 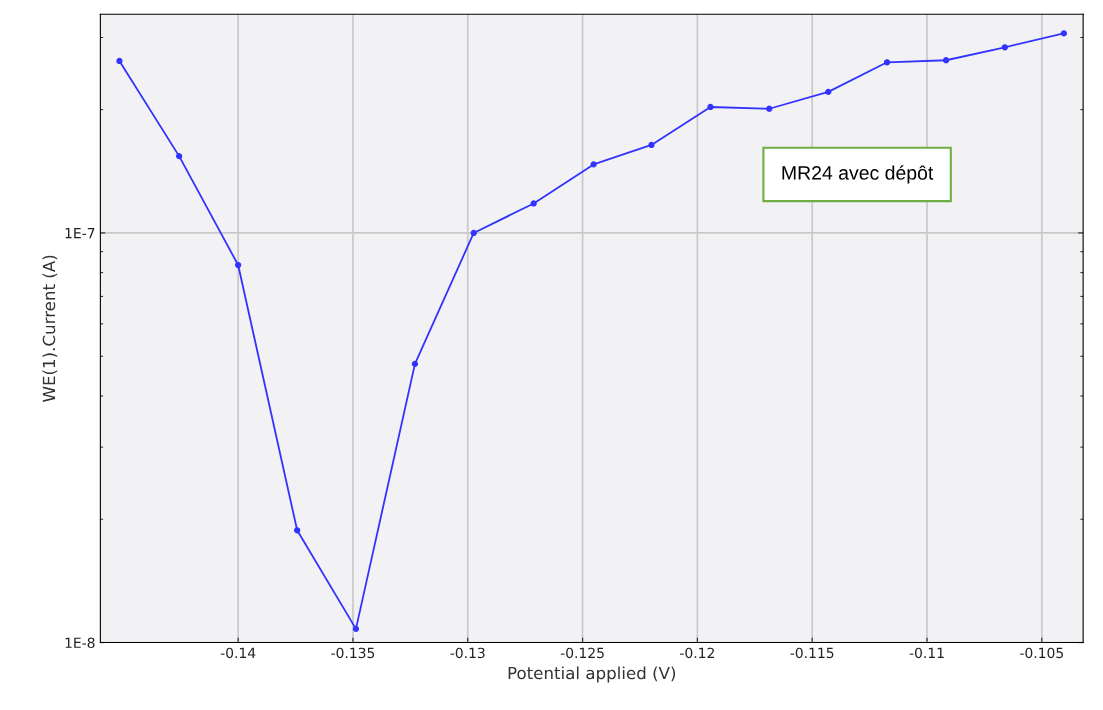 What do you see at coordinates (238, 653) in the screenshot?
I see `x-tick-label: -0.14` at bounding box center [238, 653].